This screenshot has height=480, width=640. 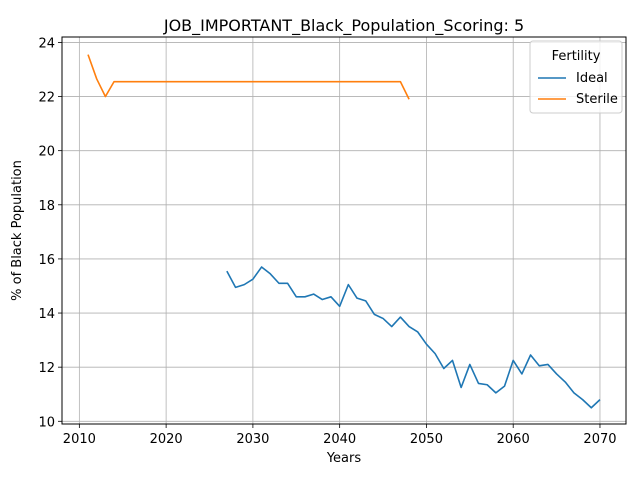 What do you see at coordinates (426, 439) in the screenshot?
I see `x-tick-label: 2050` at bounding box center [426, 439].